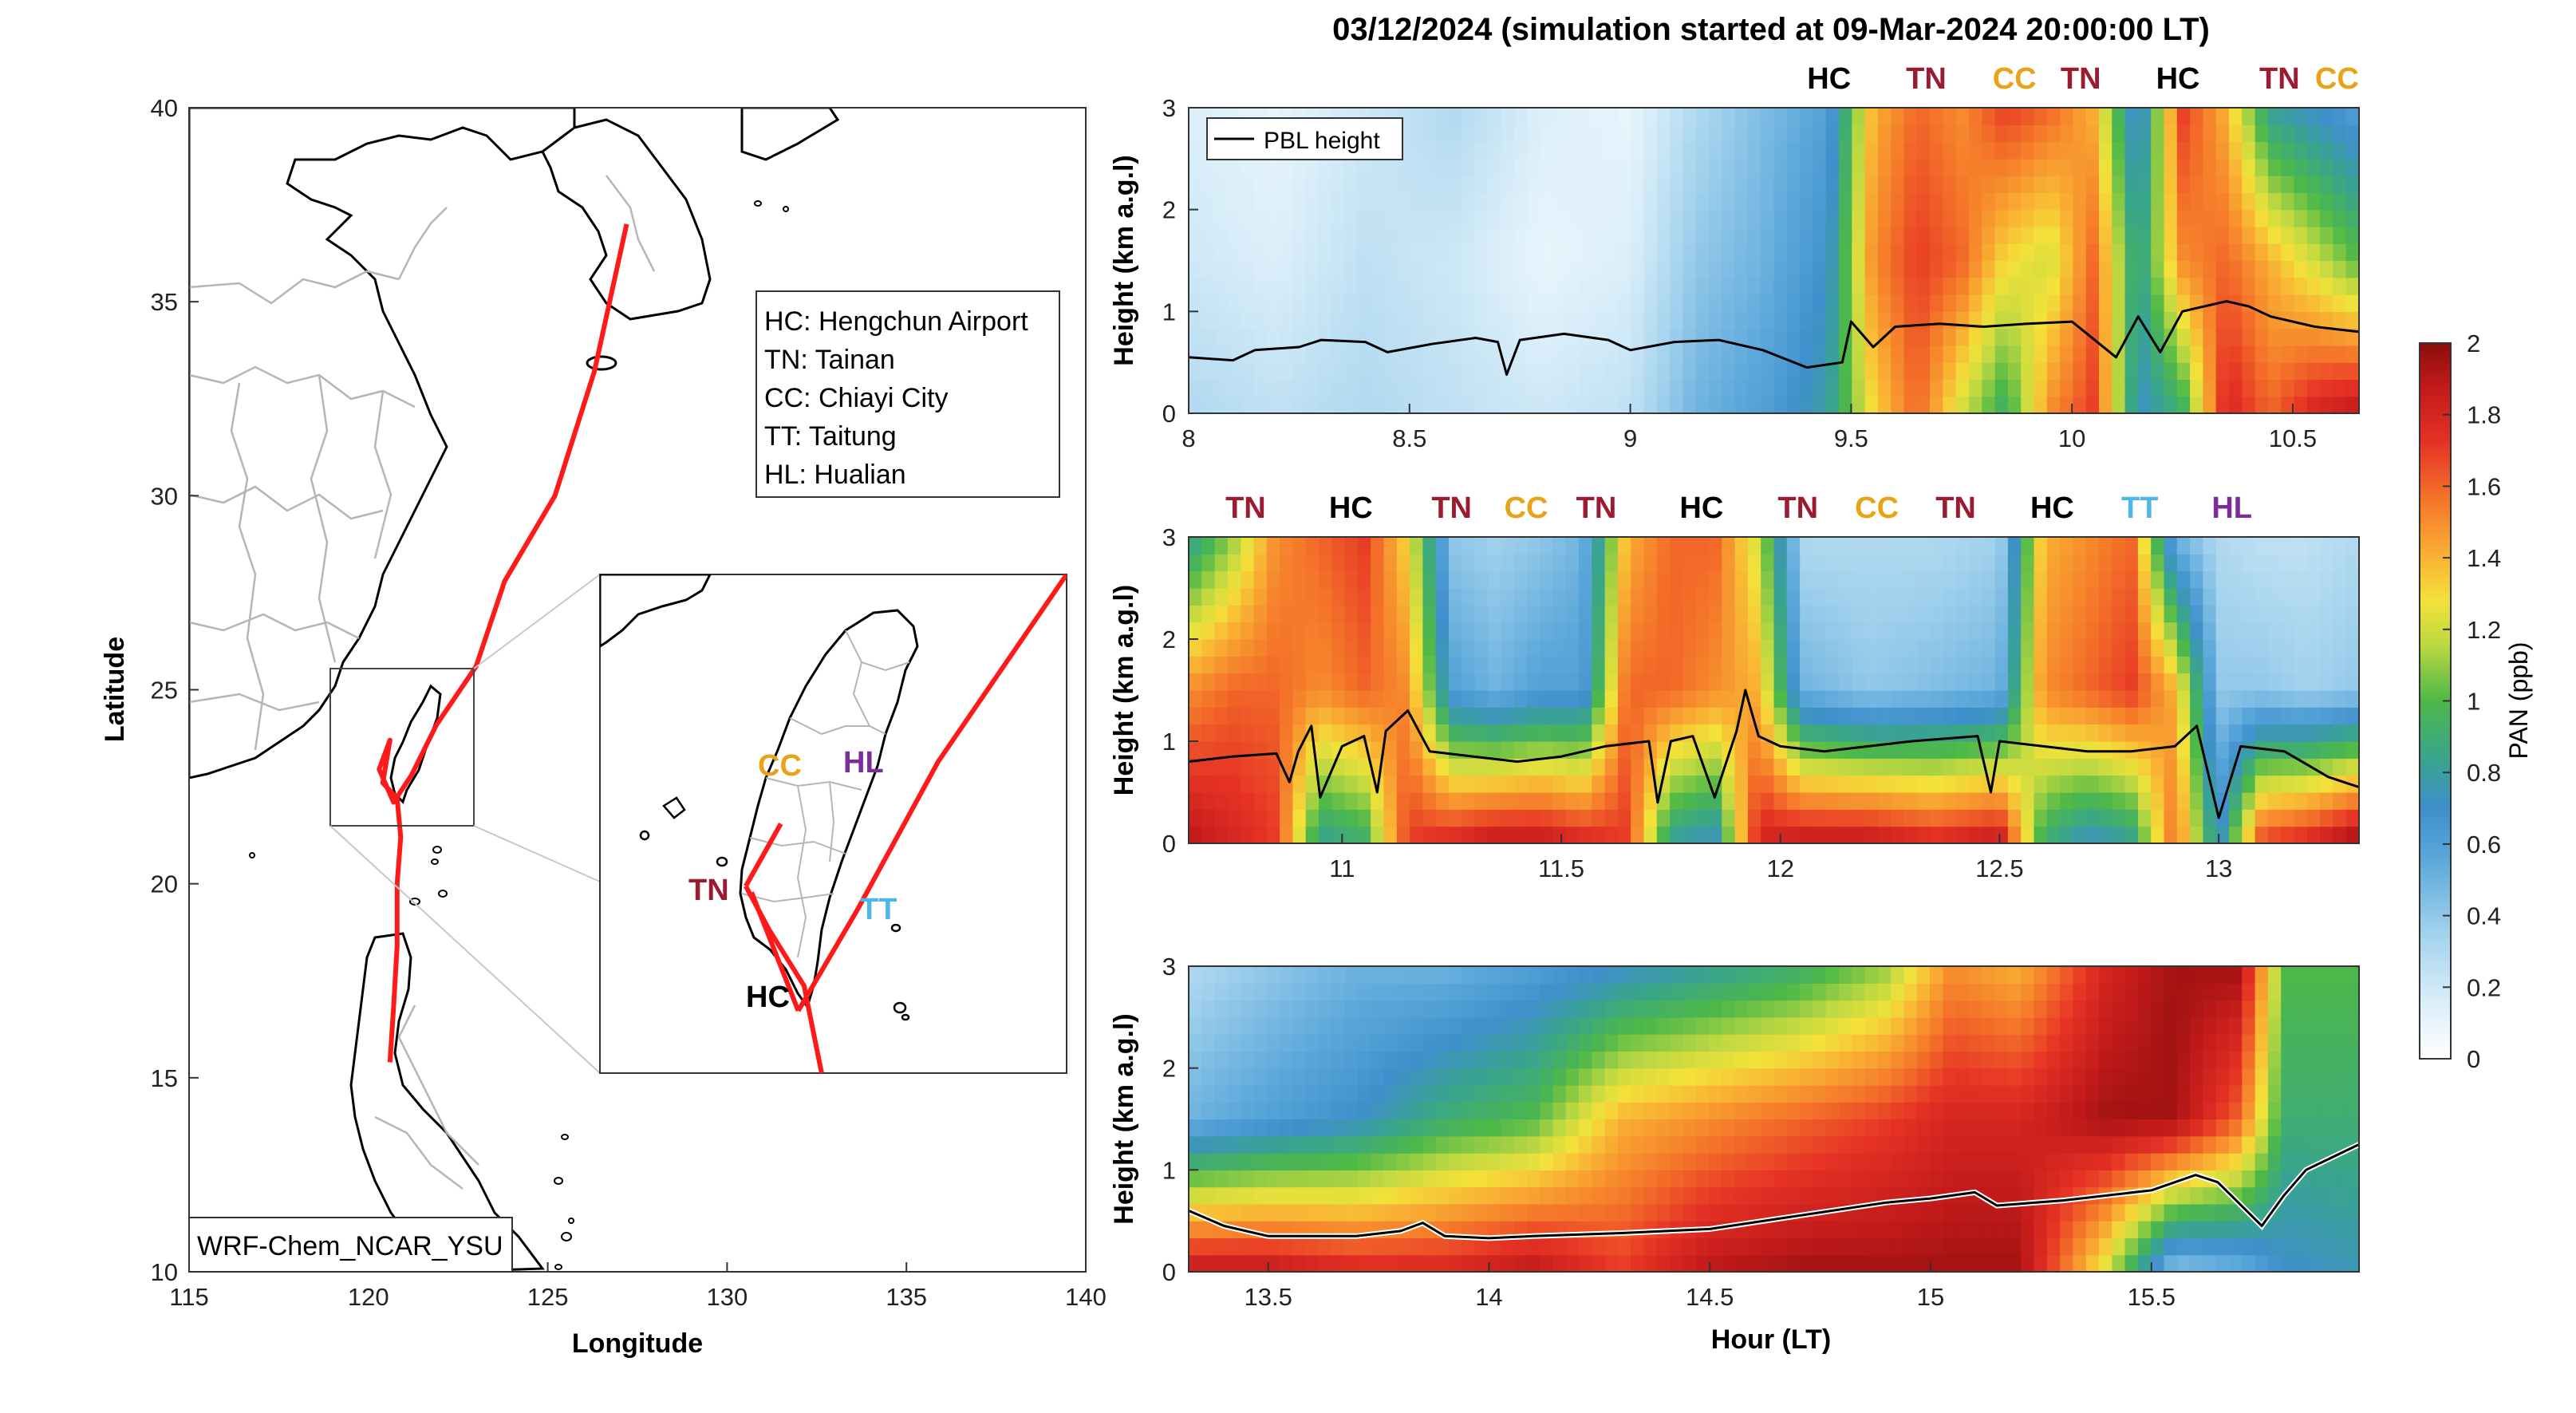 This screenshot has height=1413, width=2576. Describe the element at coordinates (1169, 537) in the screenshot. I see `panel-y-tick-label: 3` at that location.